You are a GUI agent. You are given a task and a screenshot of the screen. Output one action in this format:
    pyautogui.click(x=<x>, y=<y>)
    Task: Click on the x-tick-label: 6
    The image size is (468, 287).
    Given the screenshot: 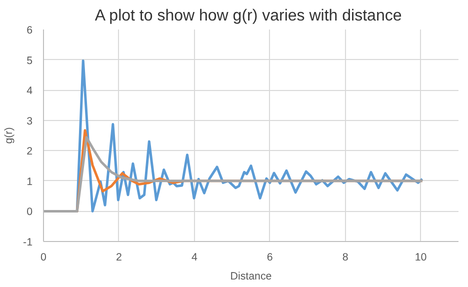 What is the action you would take?
    pyautogui.click(x=269, y=258)
    